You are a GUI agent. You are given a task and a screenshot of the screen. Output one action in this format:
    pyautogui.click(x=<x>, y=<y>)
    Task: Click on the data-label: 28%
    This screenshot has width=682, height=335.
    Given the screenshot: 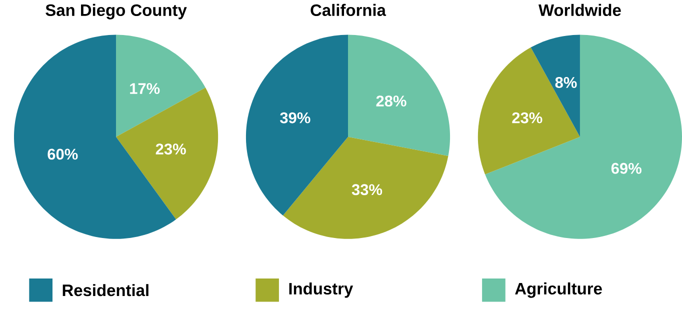 What is the action you would take?
    pyautogui.click(x=391, y=101)
    